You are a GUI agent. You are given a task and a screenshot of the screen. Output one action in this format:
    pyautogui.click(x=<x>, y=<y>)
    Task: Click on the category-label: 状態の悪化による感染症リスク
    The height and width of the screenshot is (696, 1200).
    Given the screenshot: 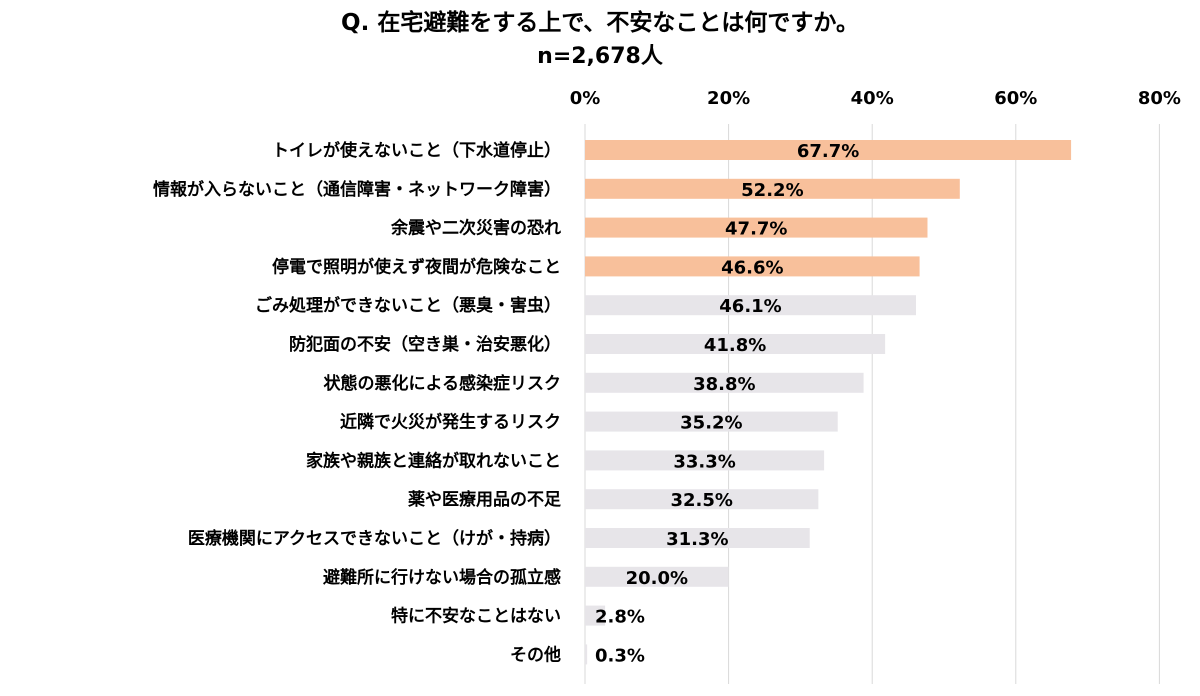 What is the action you would take?
    pyautogui.click(x=443, y=383)
    